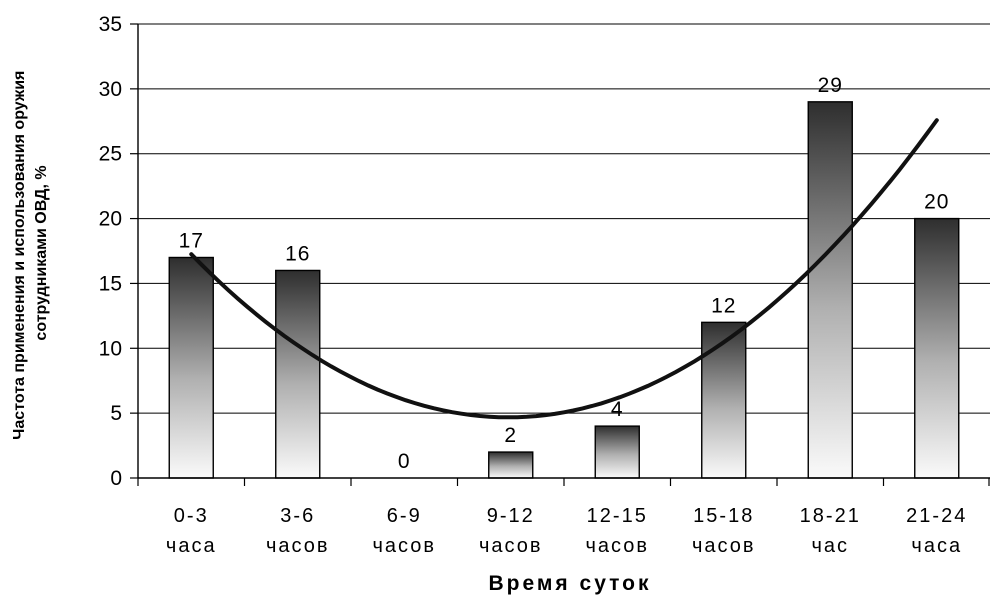  Describe the element at coordinates (116, 413) in the screenshot. I see `y-tick-label: 5` at that location.